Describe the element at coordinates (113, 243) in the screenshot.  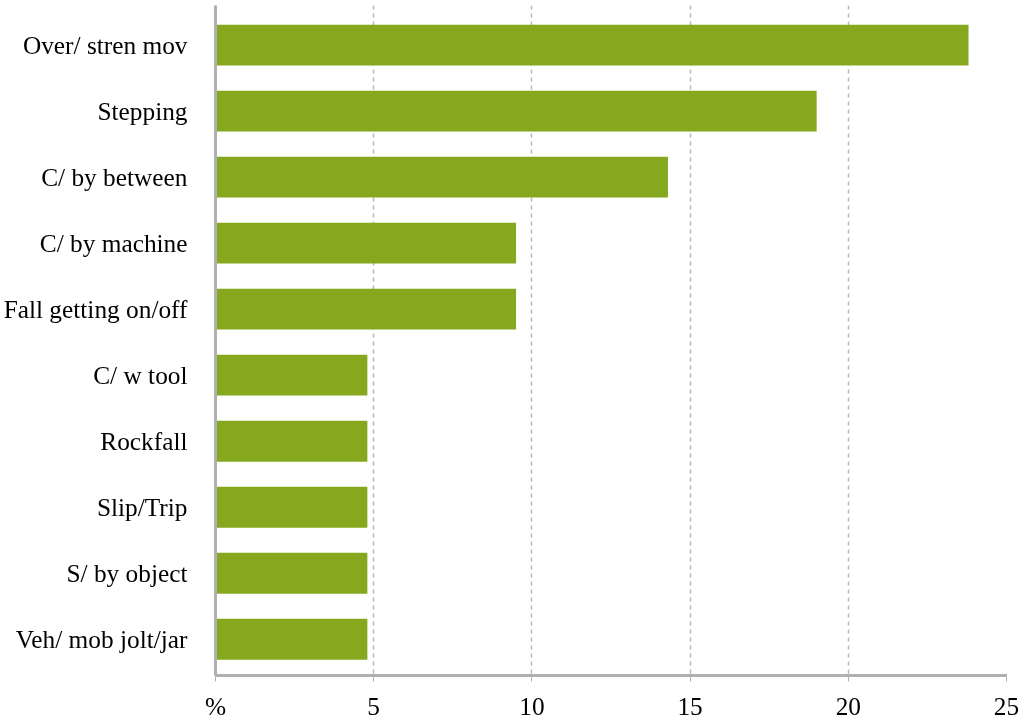
I see `y-tick-label: C/ by machine` at that location.